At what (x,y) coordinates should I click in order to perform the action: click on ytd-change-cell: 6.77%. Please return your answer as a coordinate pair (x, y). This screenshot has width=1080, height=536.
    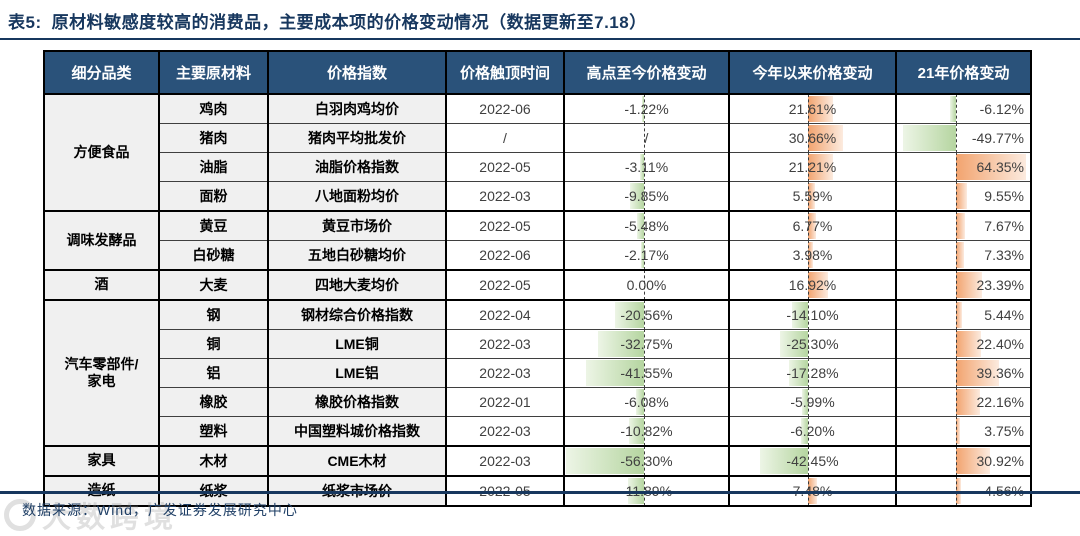
    Looking at the image, I should click on (812, 225).